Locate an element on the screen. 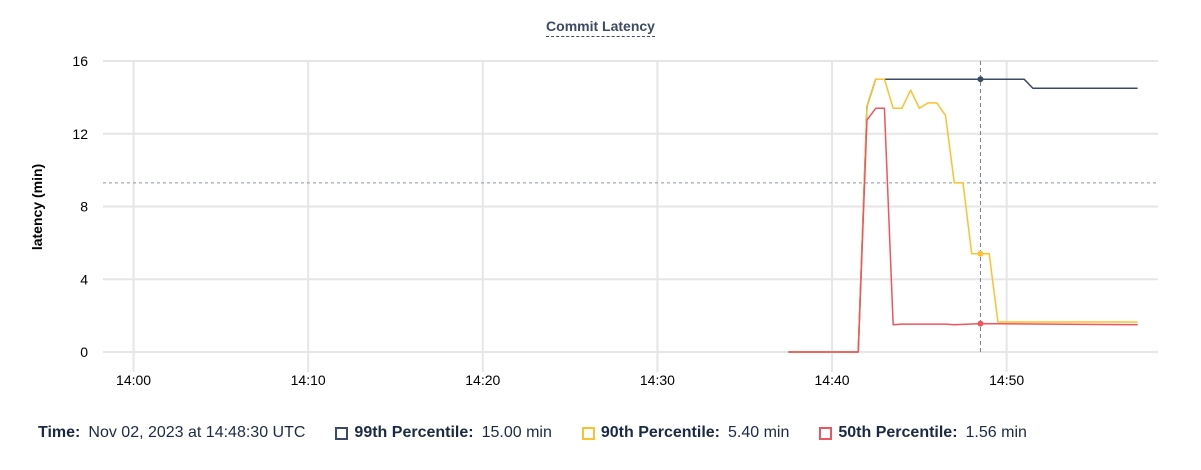 The width and height of the screenshot is (1201, 470). y-tick-label: 4 is located at coordinates (84, 279).